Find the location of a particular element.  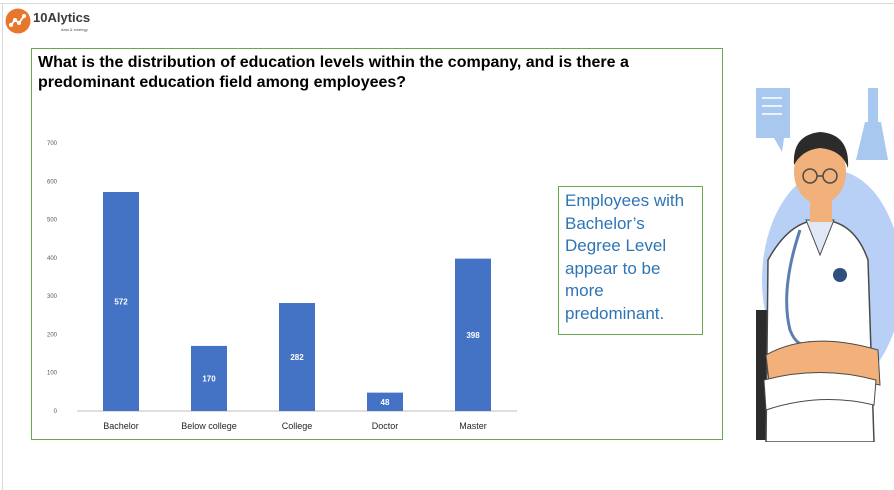

logo-tagline: data & strategy is located at coordinates (74, 29).